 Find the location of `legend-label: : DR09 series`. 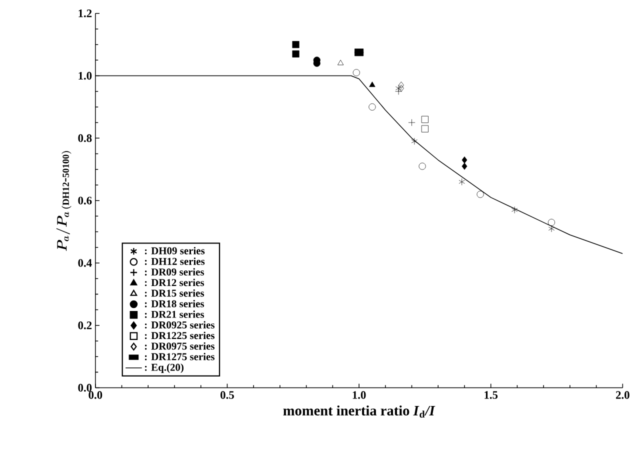

legend-label: : DR09 series is located at coordinates (174, 272).